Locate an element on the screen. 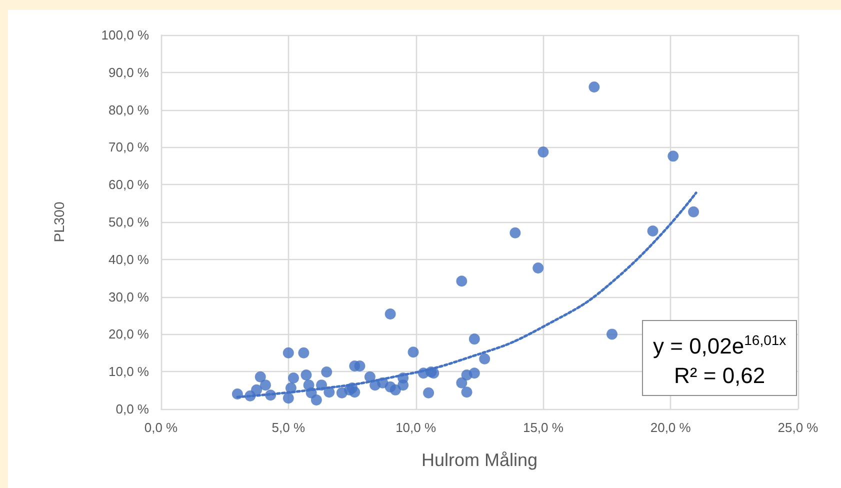 Image resolution: width=841 pixels, height=488 pixels. y-tick-label: 70,0 % is located at coordinates (129, 147).